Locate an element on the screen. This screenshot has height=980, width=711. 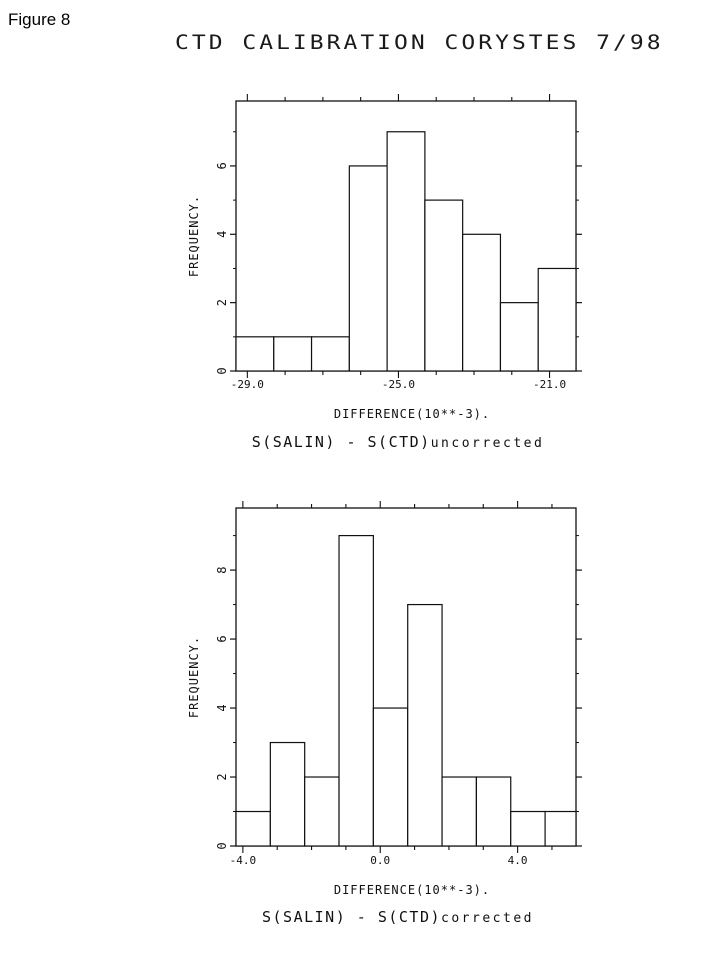
x-tick-label: -4.0 is located at coordinates (243, 860).